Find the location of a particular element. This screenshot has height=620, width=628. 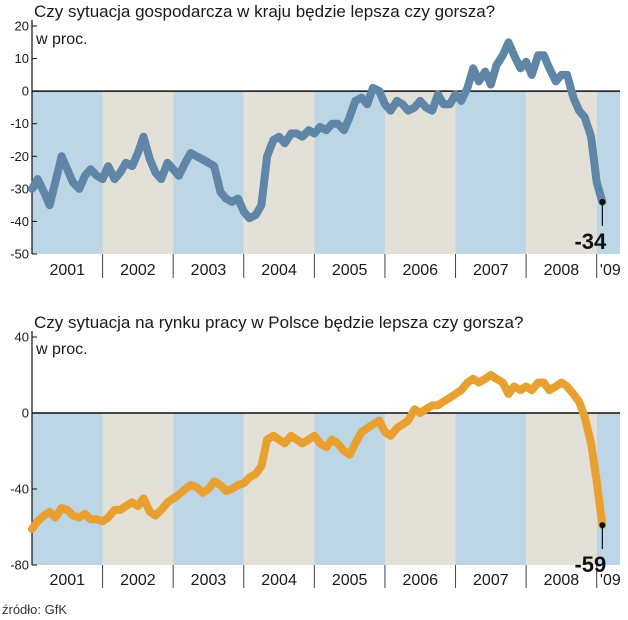

chart-economy-year-label: 2006 is located at coordinates (420, 270).